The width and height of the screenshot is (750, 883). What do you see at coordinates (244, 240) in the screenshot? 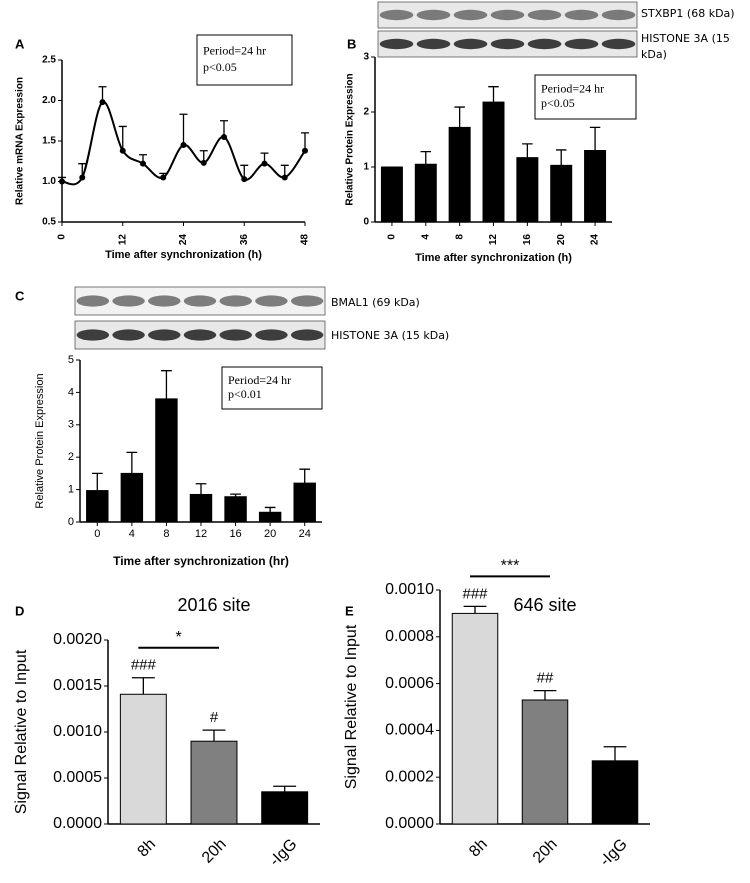
I see `x-tick-label: 36` at bounding box center [244, 240].